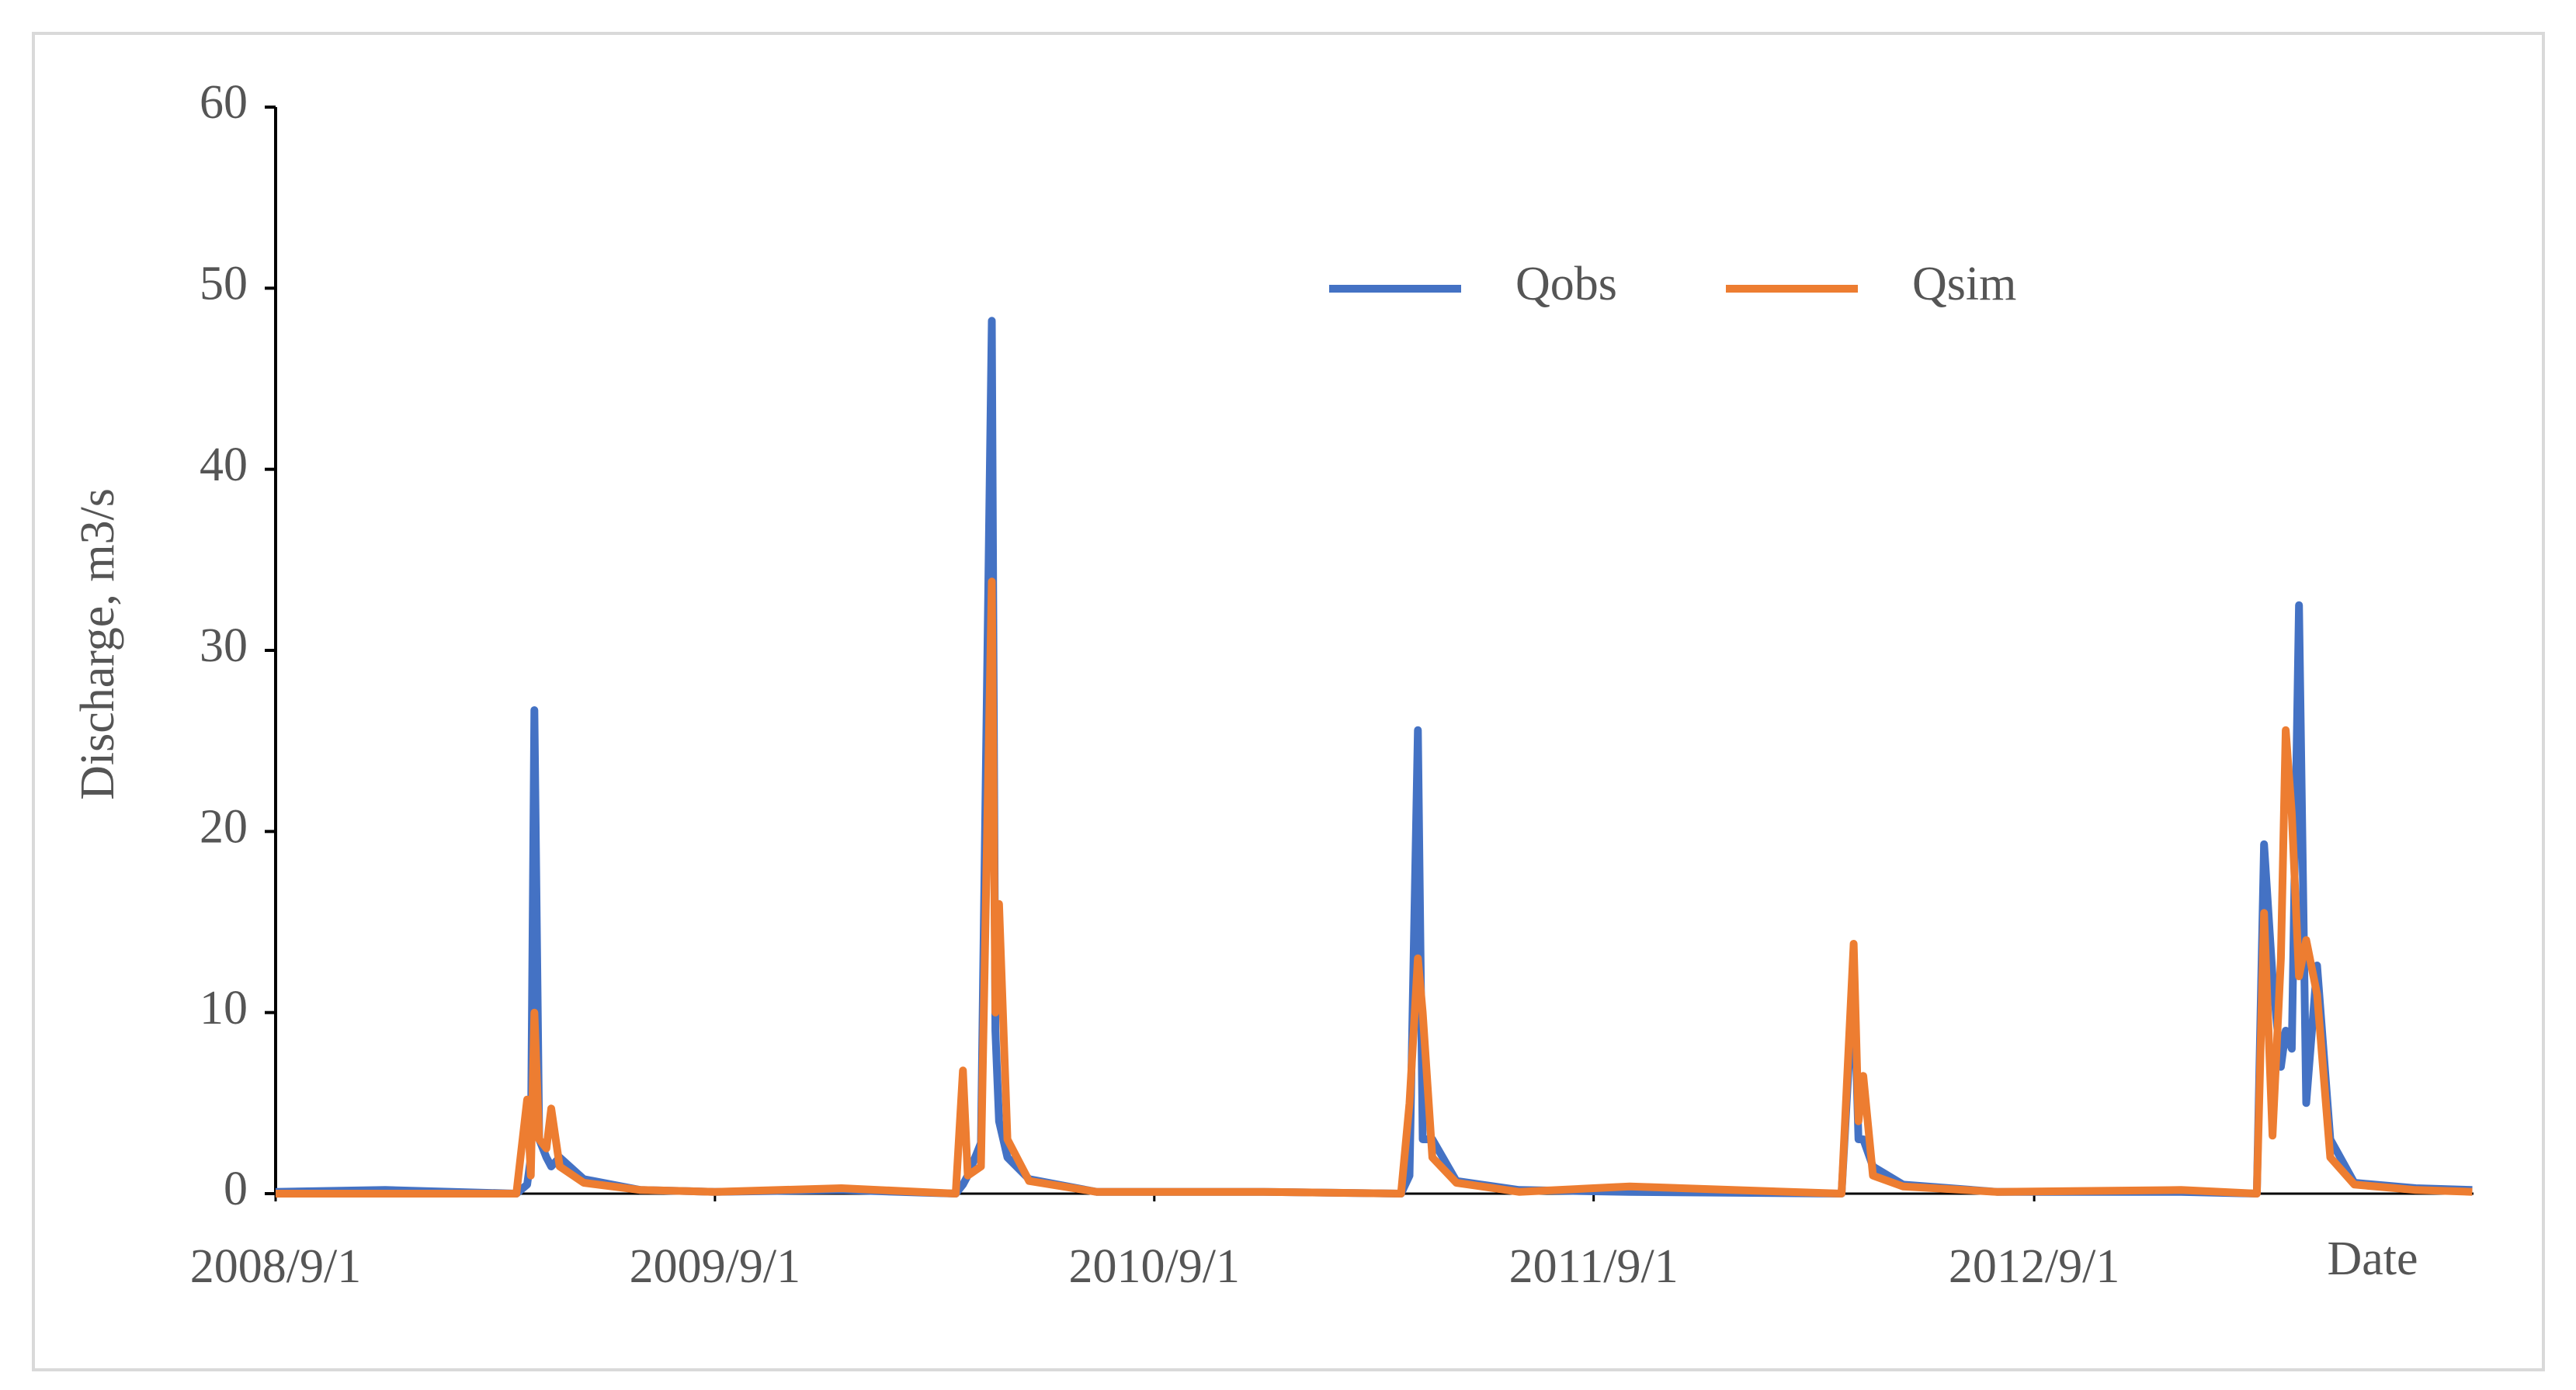 This screenshot has height=1390, width=2576. I want to click on y-tick-label: 20, so click(224, 827).